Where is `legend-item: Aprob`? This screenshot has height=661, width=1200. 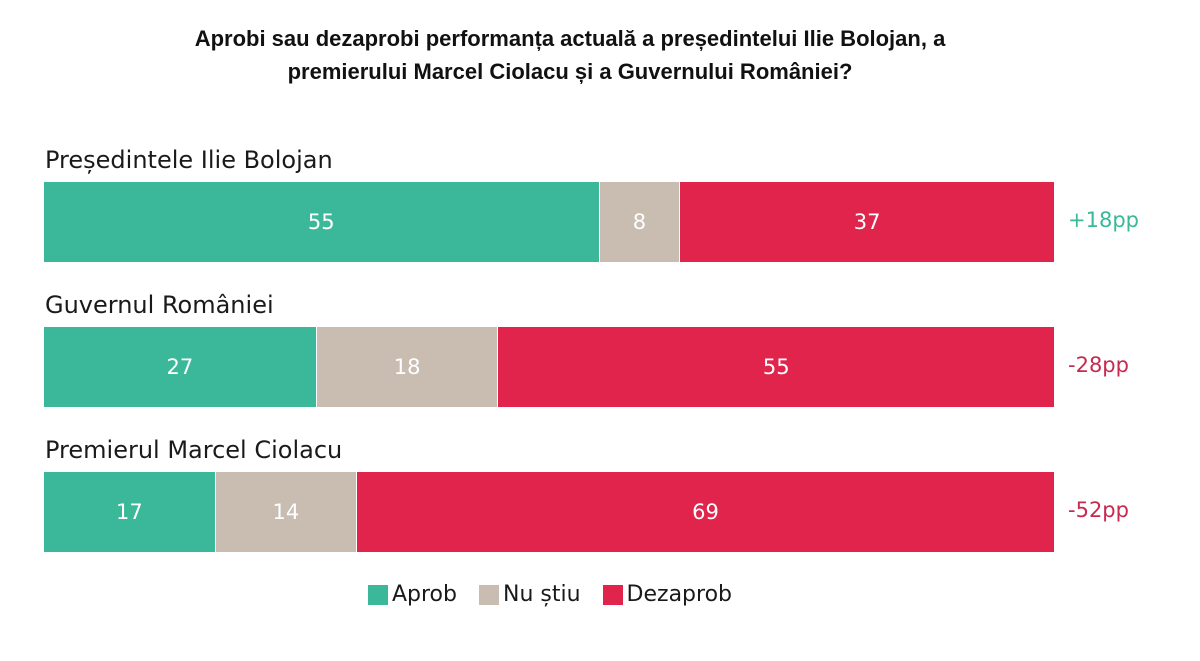 legend-item: Aprob is located at coordinates (412, 594).